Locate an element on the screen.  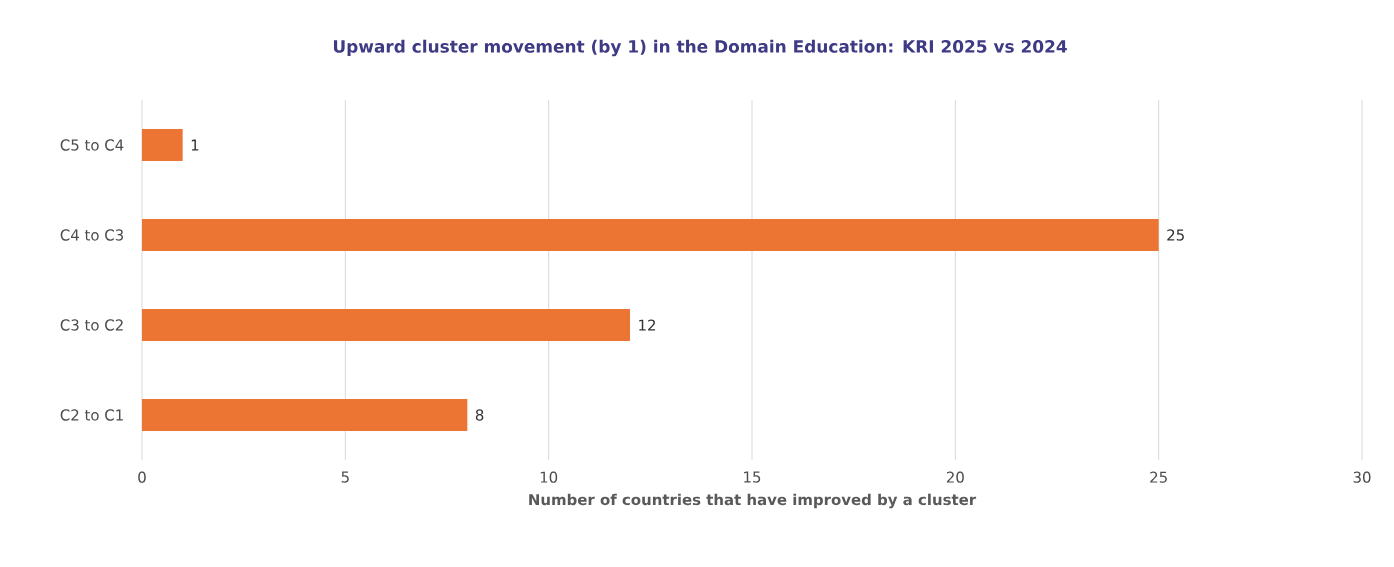
data-label: 8 is located at coordinates (479, 415).